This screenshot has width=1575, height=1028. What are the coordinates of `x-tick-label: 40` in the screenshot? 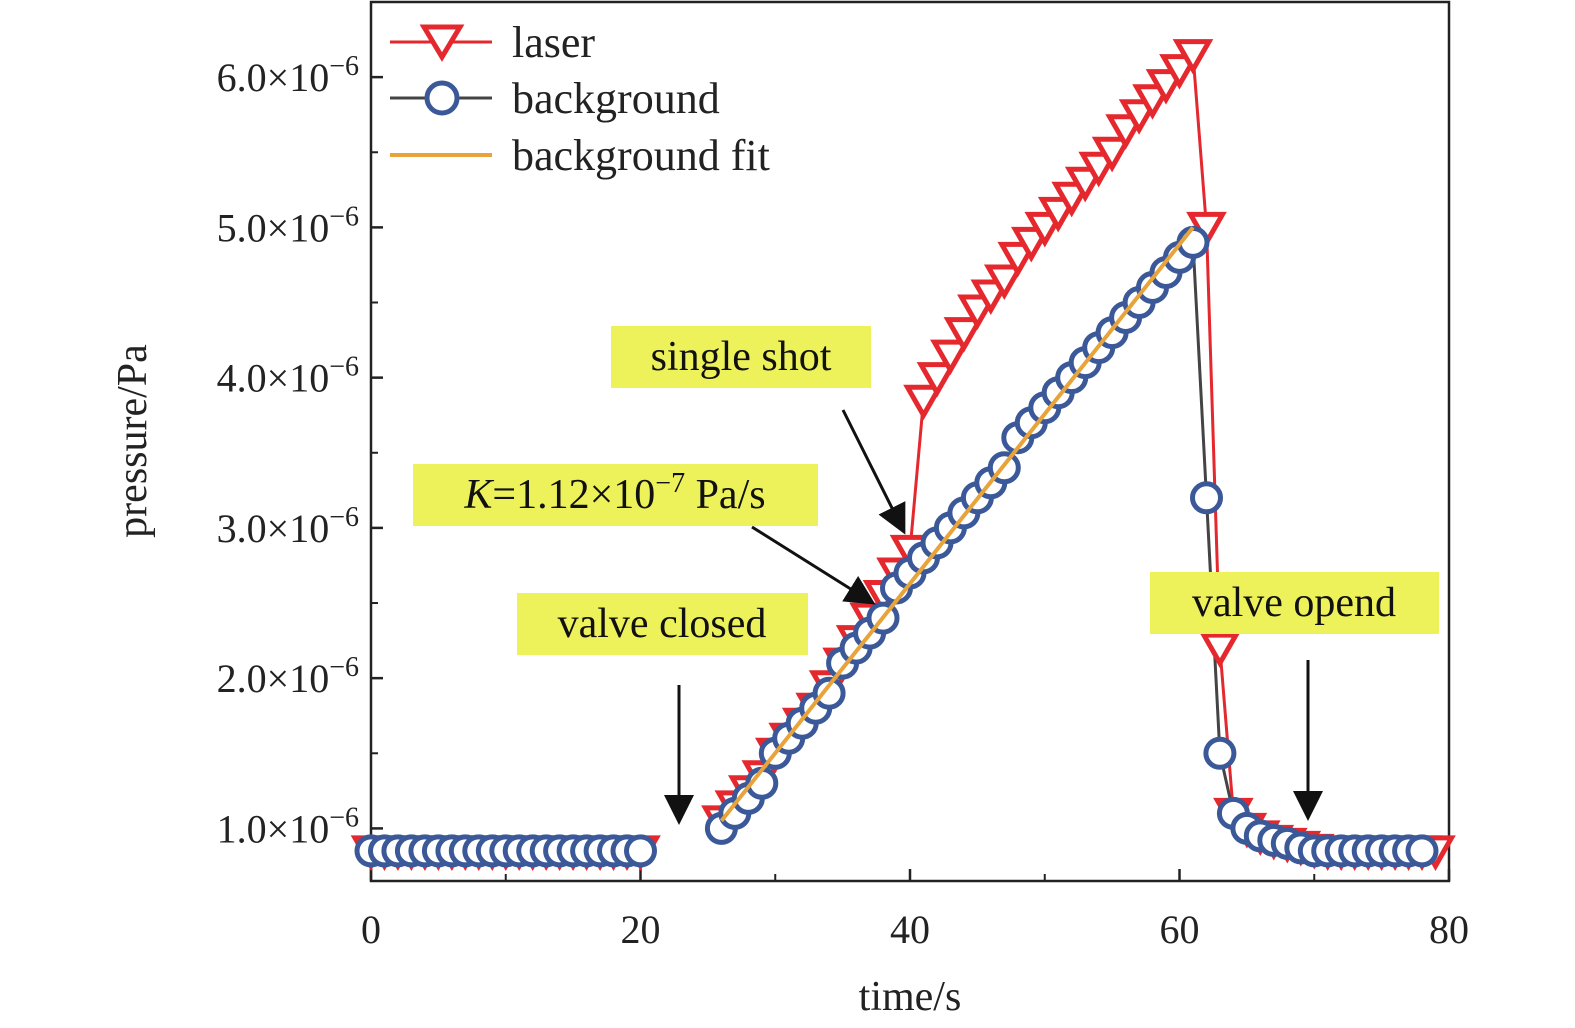 It's located at (910, 929).